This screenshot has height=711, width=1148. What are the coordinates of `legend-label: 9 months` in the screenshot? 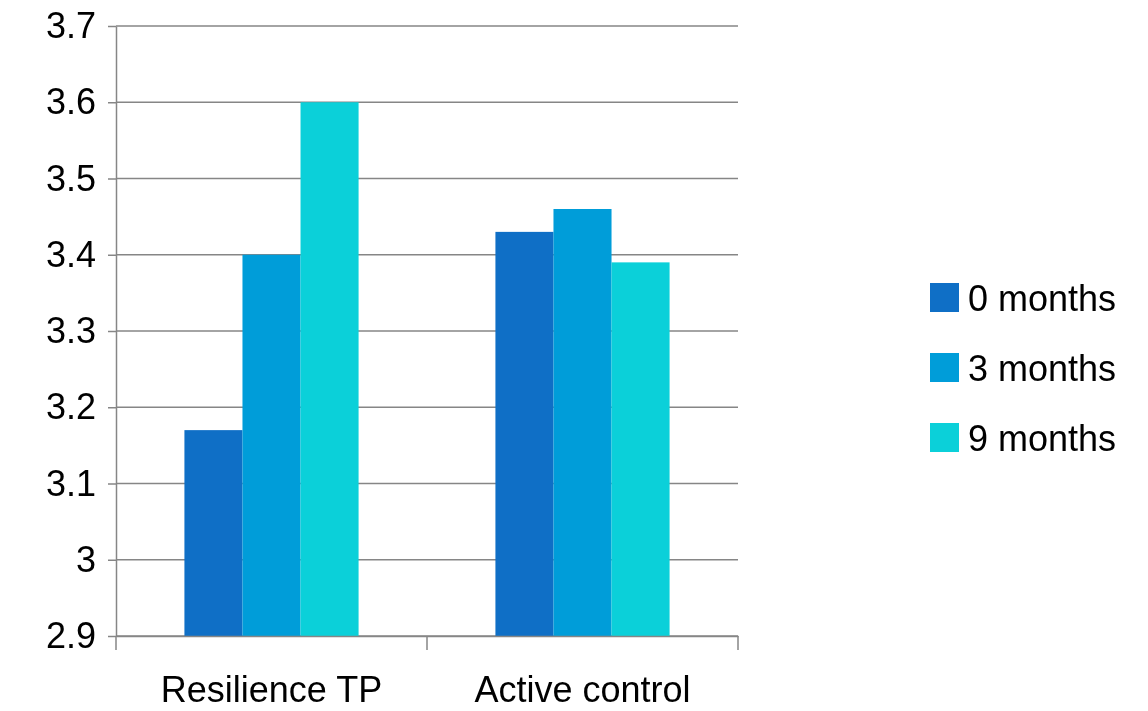 It's located at (1042, 438).